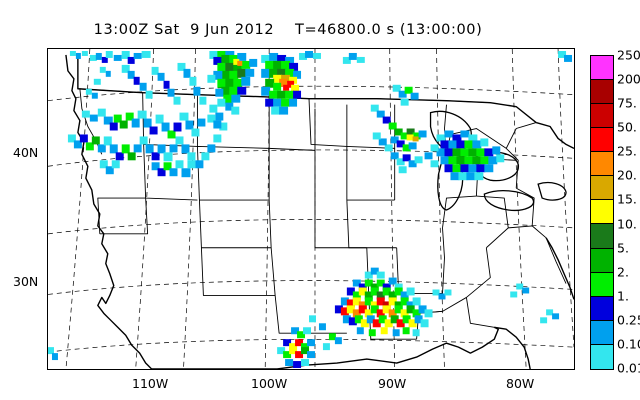 The height and width of the screenshot is (400, 640). What do you see at coordinates (628, 368) in the screenshot?
I see `colorbar-tick-label: 0.01` at bounding box center [628, 368].